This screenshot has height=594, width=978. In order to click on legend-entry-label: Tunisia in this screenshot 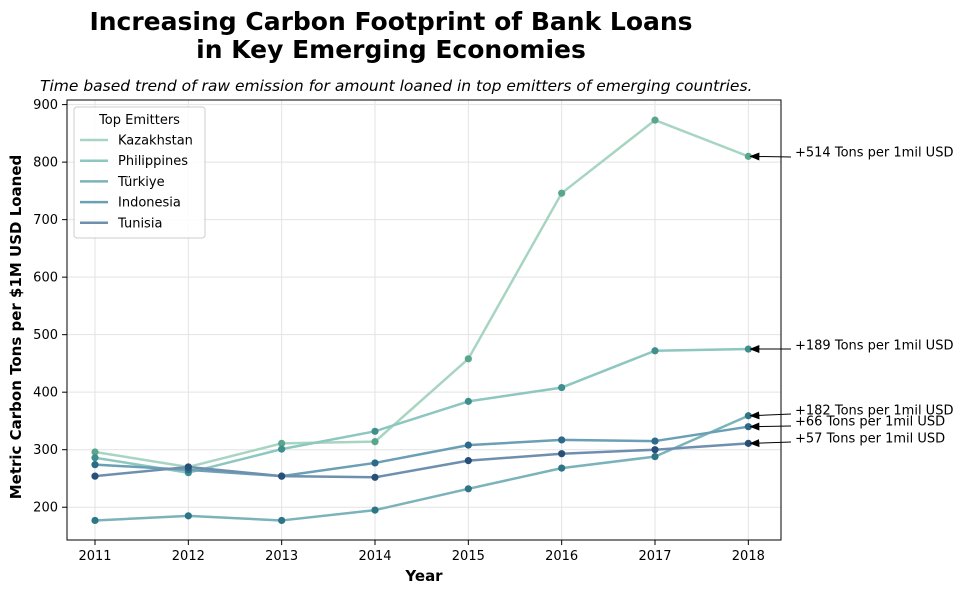, I will do `click(139, 223)`.